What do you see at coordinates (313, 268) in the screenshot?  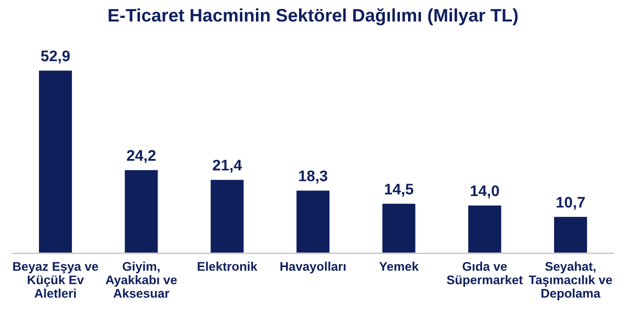 I see `x-tick-label: Havayolları` at bounding box center [313, 268].